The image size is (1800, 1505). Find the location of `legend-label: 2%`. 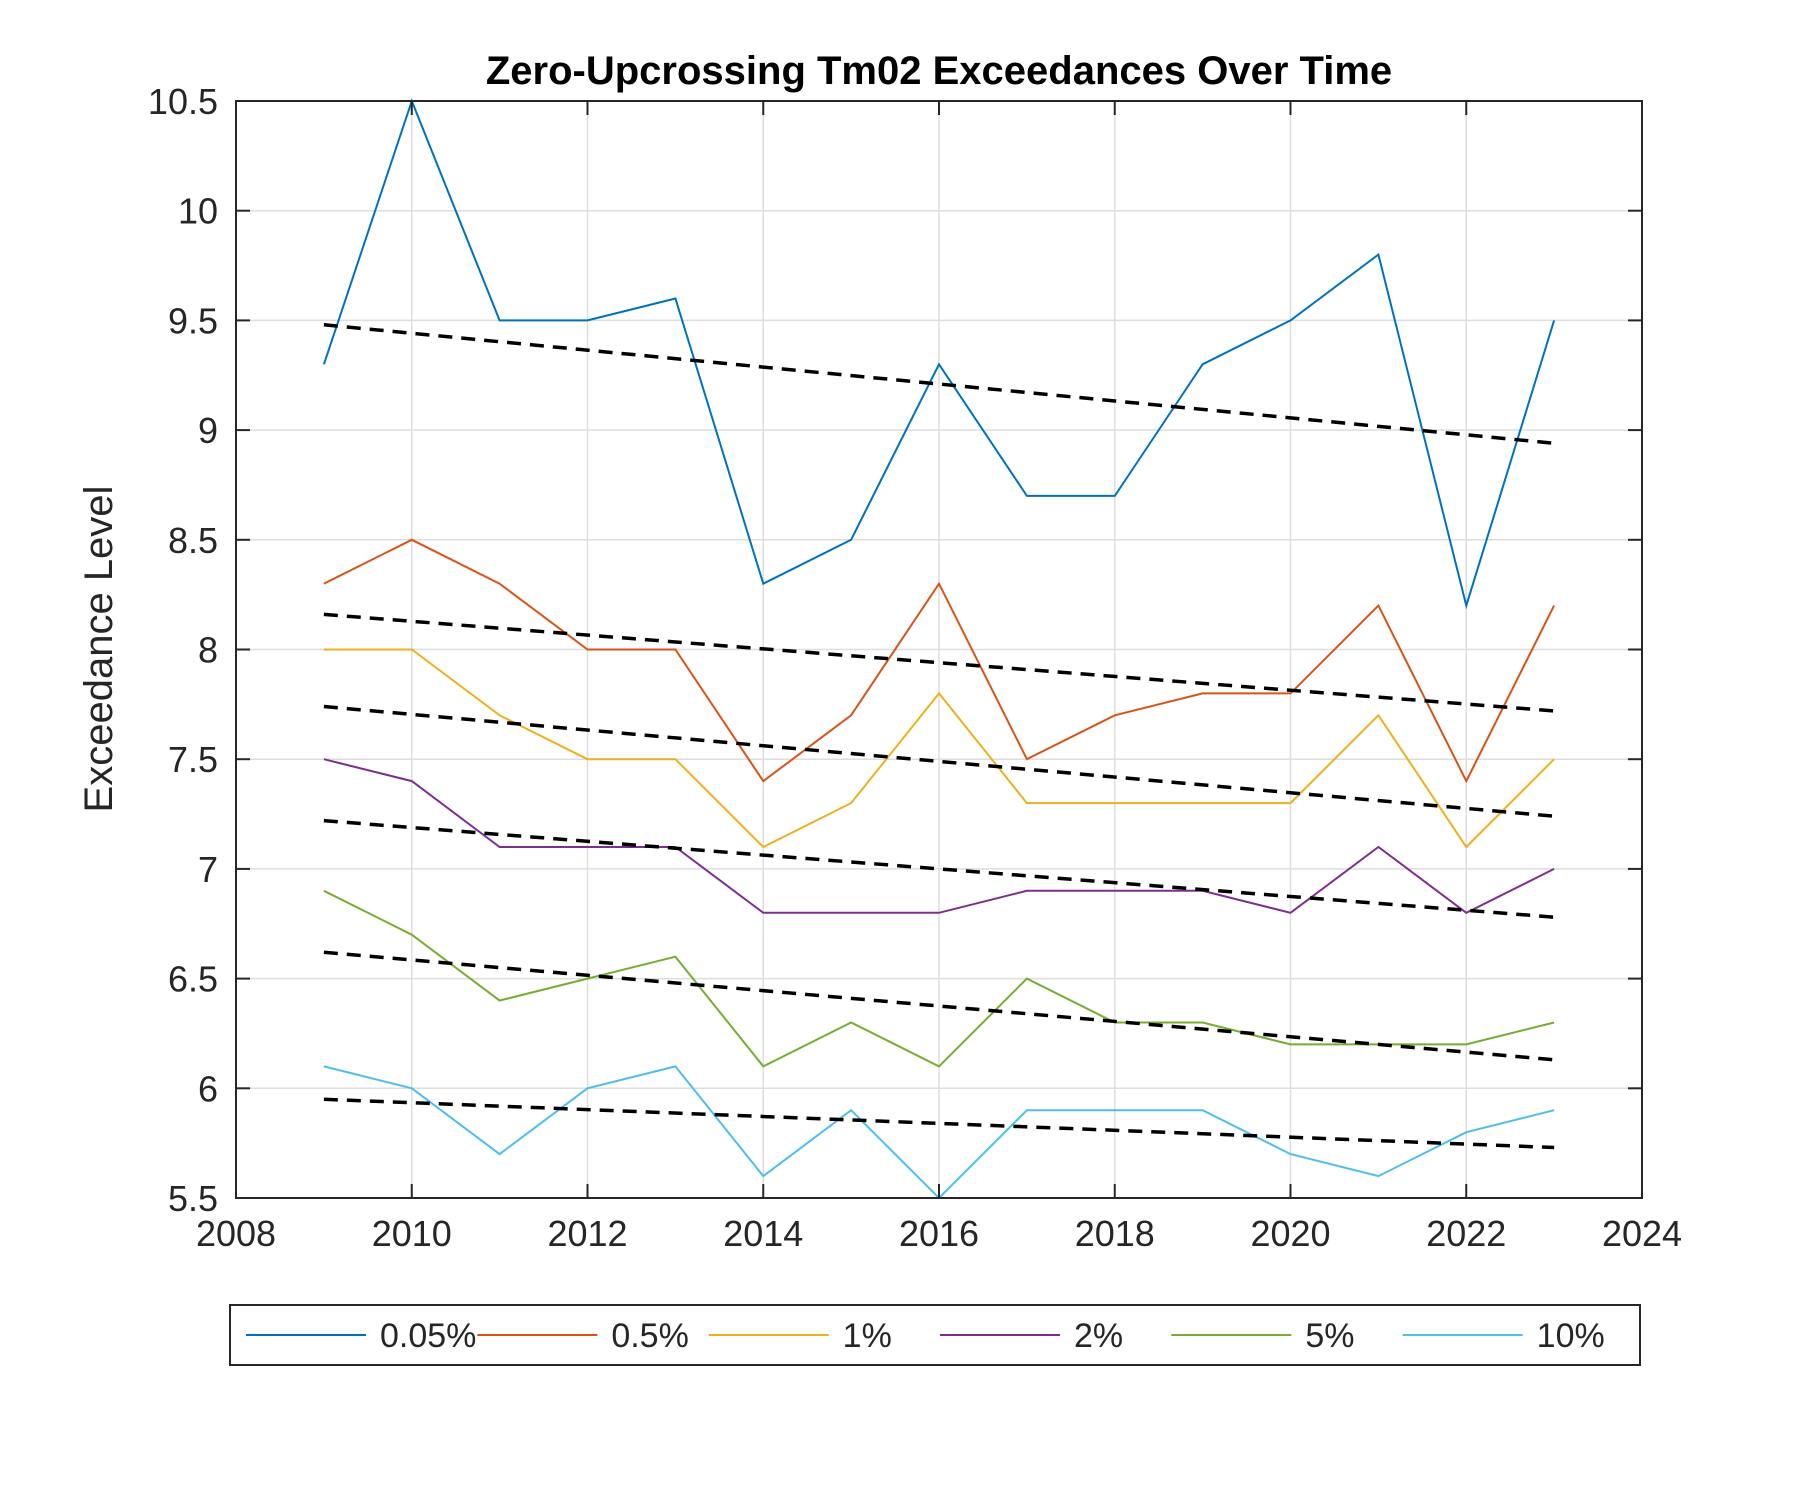

legend-label: 2% is located at coordinates (1098, 1336).